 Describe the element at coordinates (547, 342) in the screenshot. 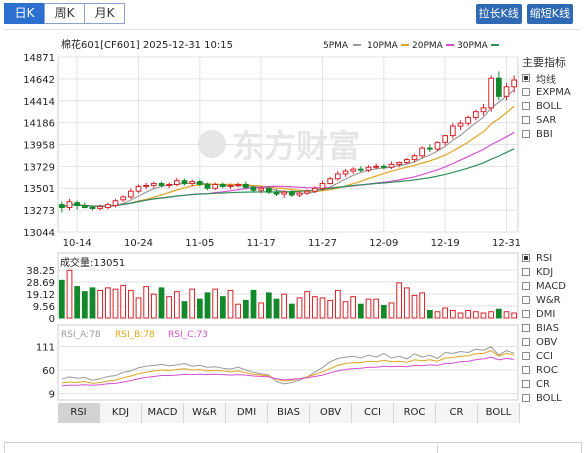

I see `sub-ind-obv-label: OBV` at that location.